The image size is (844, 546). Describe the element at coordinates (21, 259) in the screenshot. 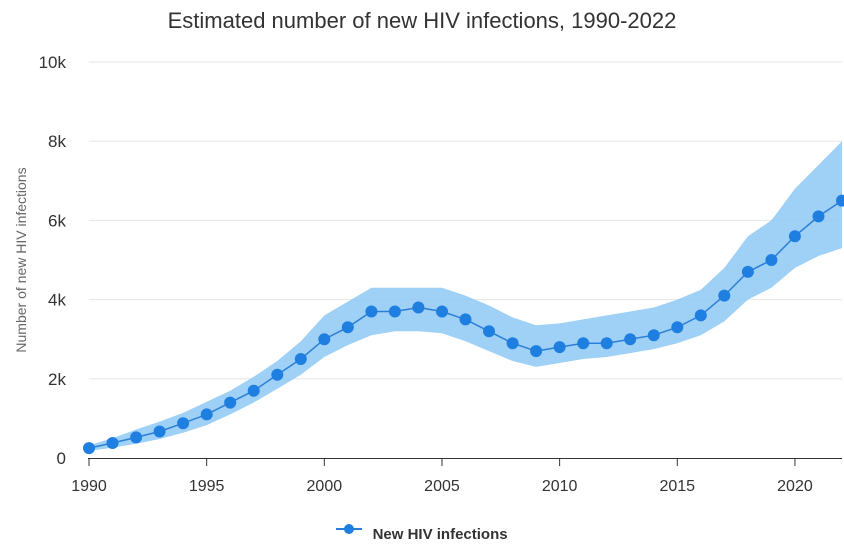

I see `y-axis-label: Number of new HIV infections` at that location.